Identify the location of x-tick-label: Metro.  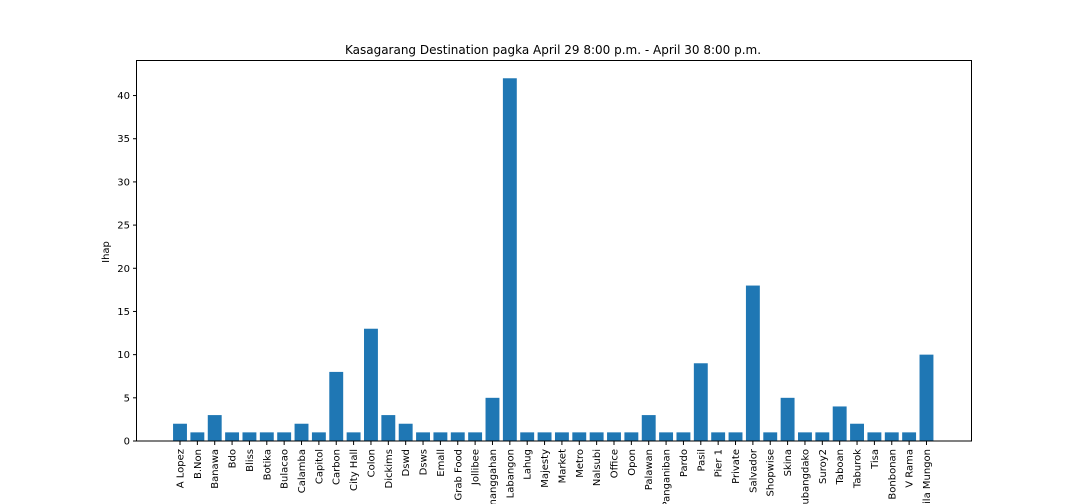
(580, 463).